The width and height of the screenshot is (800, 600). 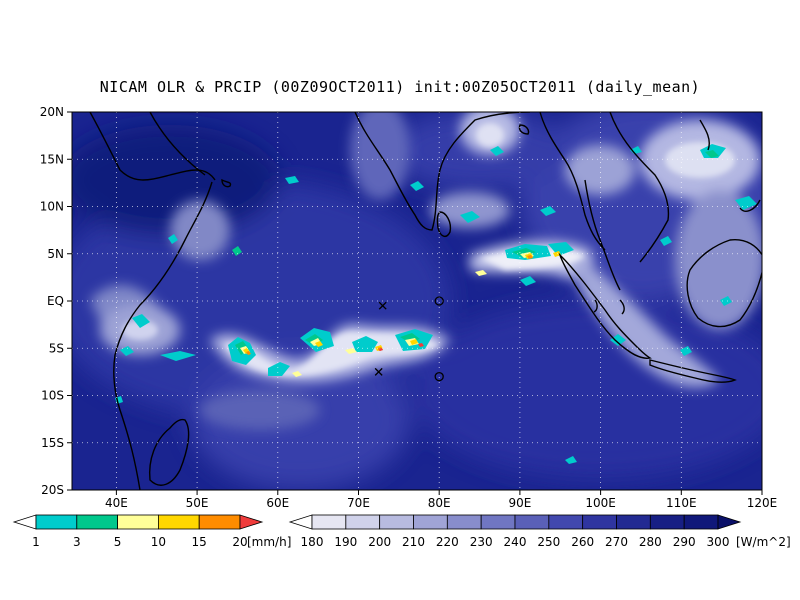 What do you see at coordinates (197, 503) in the screenshot?
I see `lon-label: 50E` at bounding box center [197, 503].